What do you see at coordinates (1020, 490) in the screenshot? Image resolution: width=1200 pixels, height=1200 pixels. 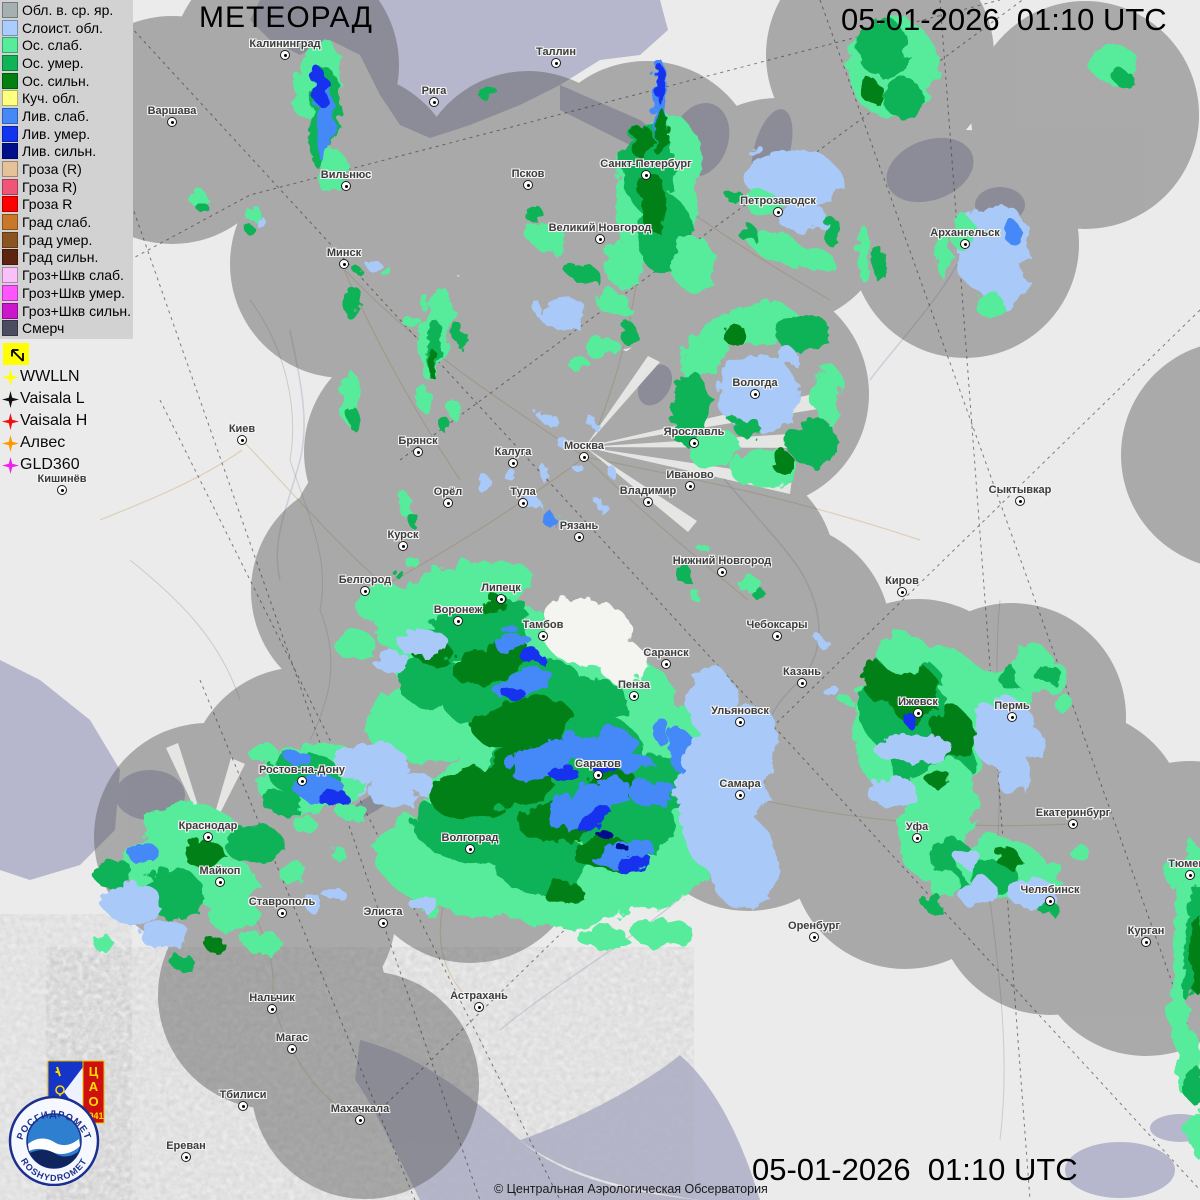 I see `city-label: Сыктывкар` at bounding box center [1020, 490].